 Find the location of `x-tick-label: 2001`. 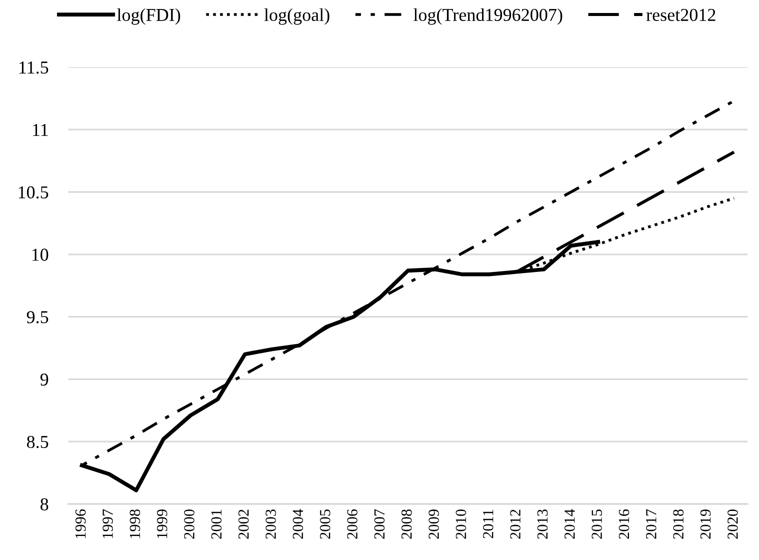

x-tick-label: 2001 is located at coordinates (216, 524).